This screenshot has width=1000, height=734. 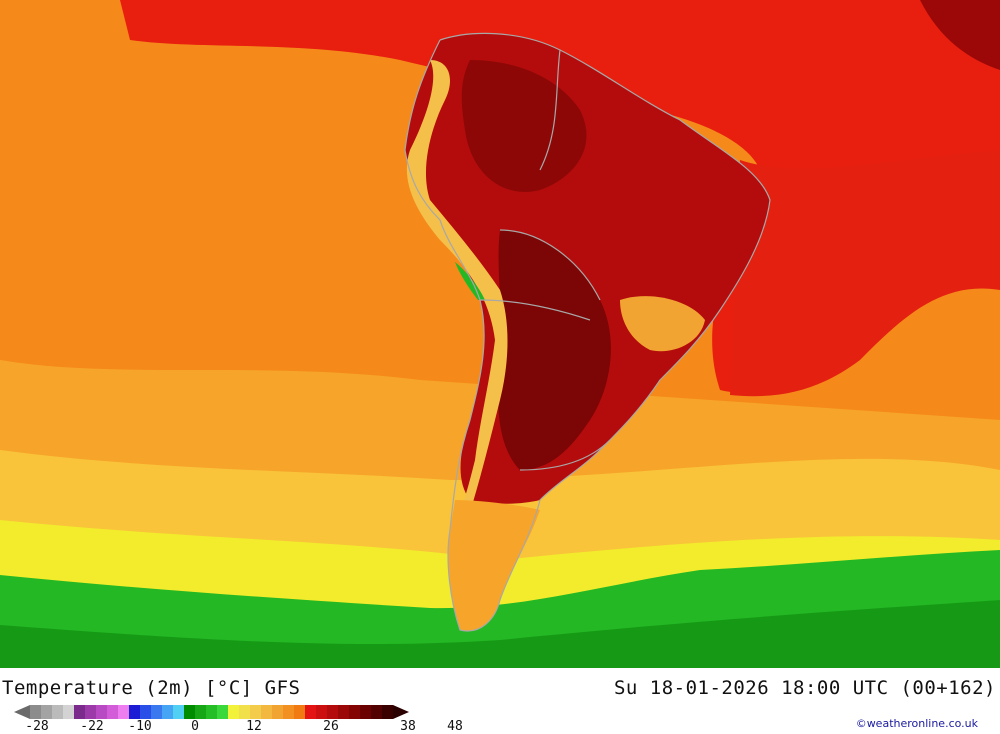 I want to click on andes-strip, so click(x=457, y=286).